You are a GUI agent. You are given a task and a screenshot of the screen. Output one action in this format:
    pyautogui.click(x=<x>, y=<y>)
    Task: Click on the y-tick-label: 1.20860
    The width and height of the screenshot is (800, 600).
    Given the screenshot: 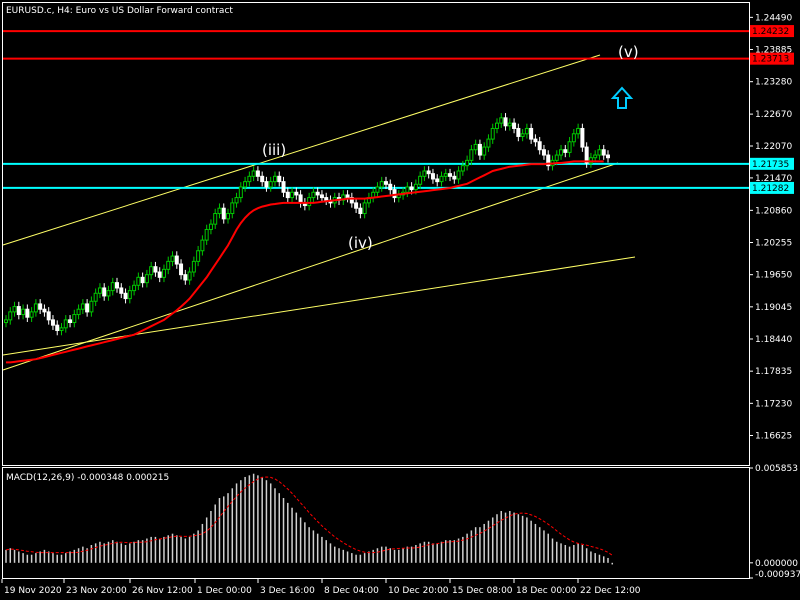 What is the action you would take?
    pyautogui.click(x=773, y=211)
    